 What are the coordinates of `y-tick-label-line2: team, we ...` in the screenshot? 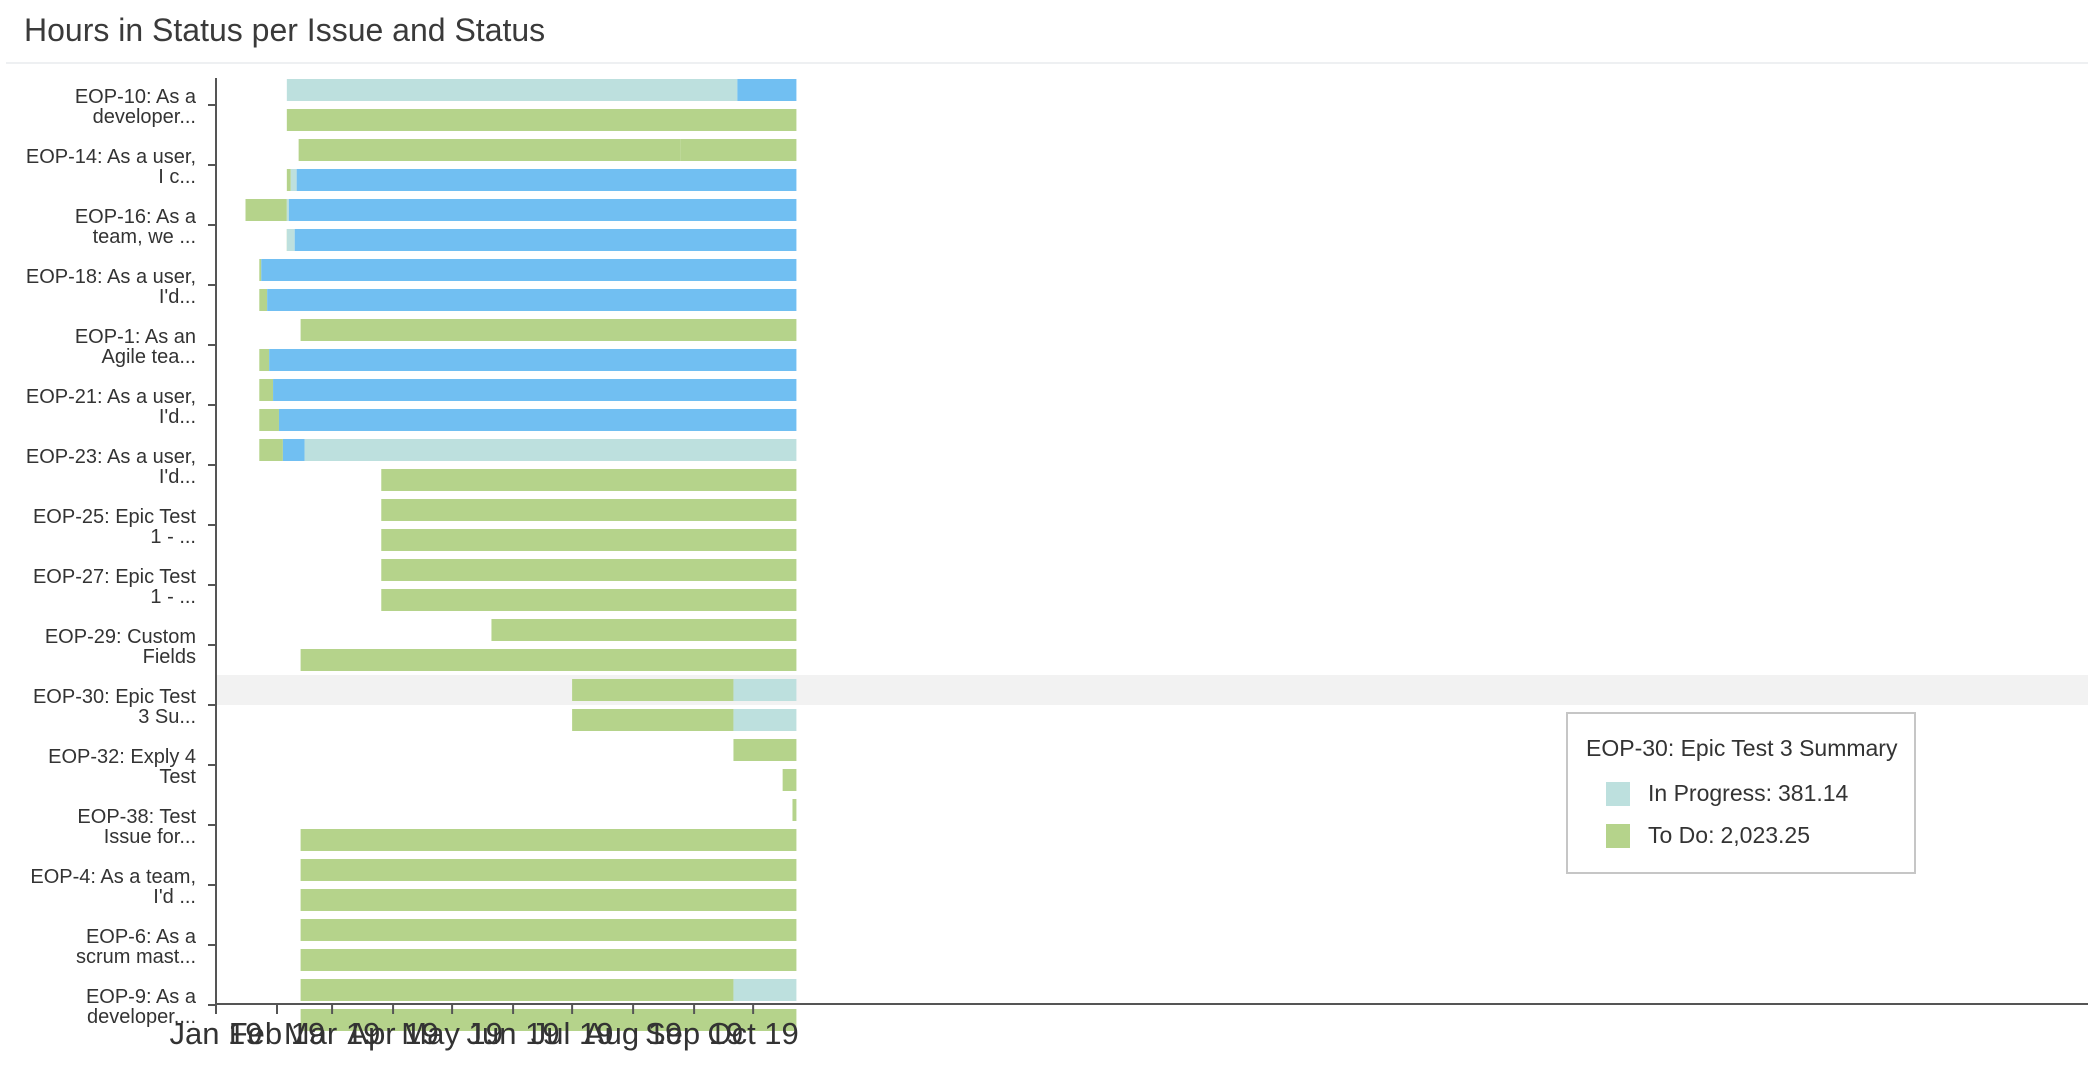 It's located at (144, 237).